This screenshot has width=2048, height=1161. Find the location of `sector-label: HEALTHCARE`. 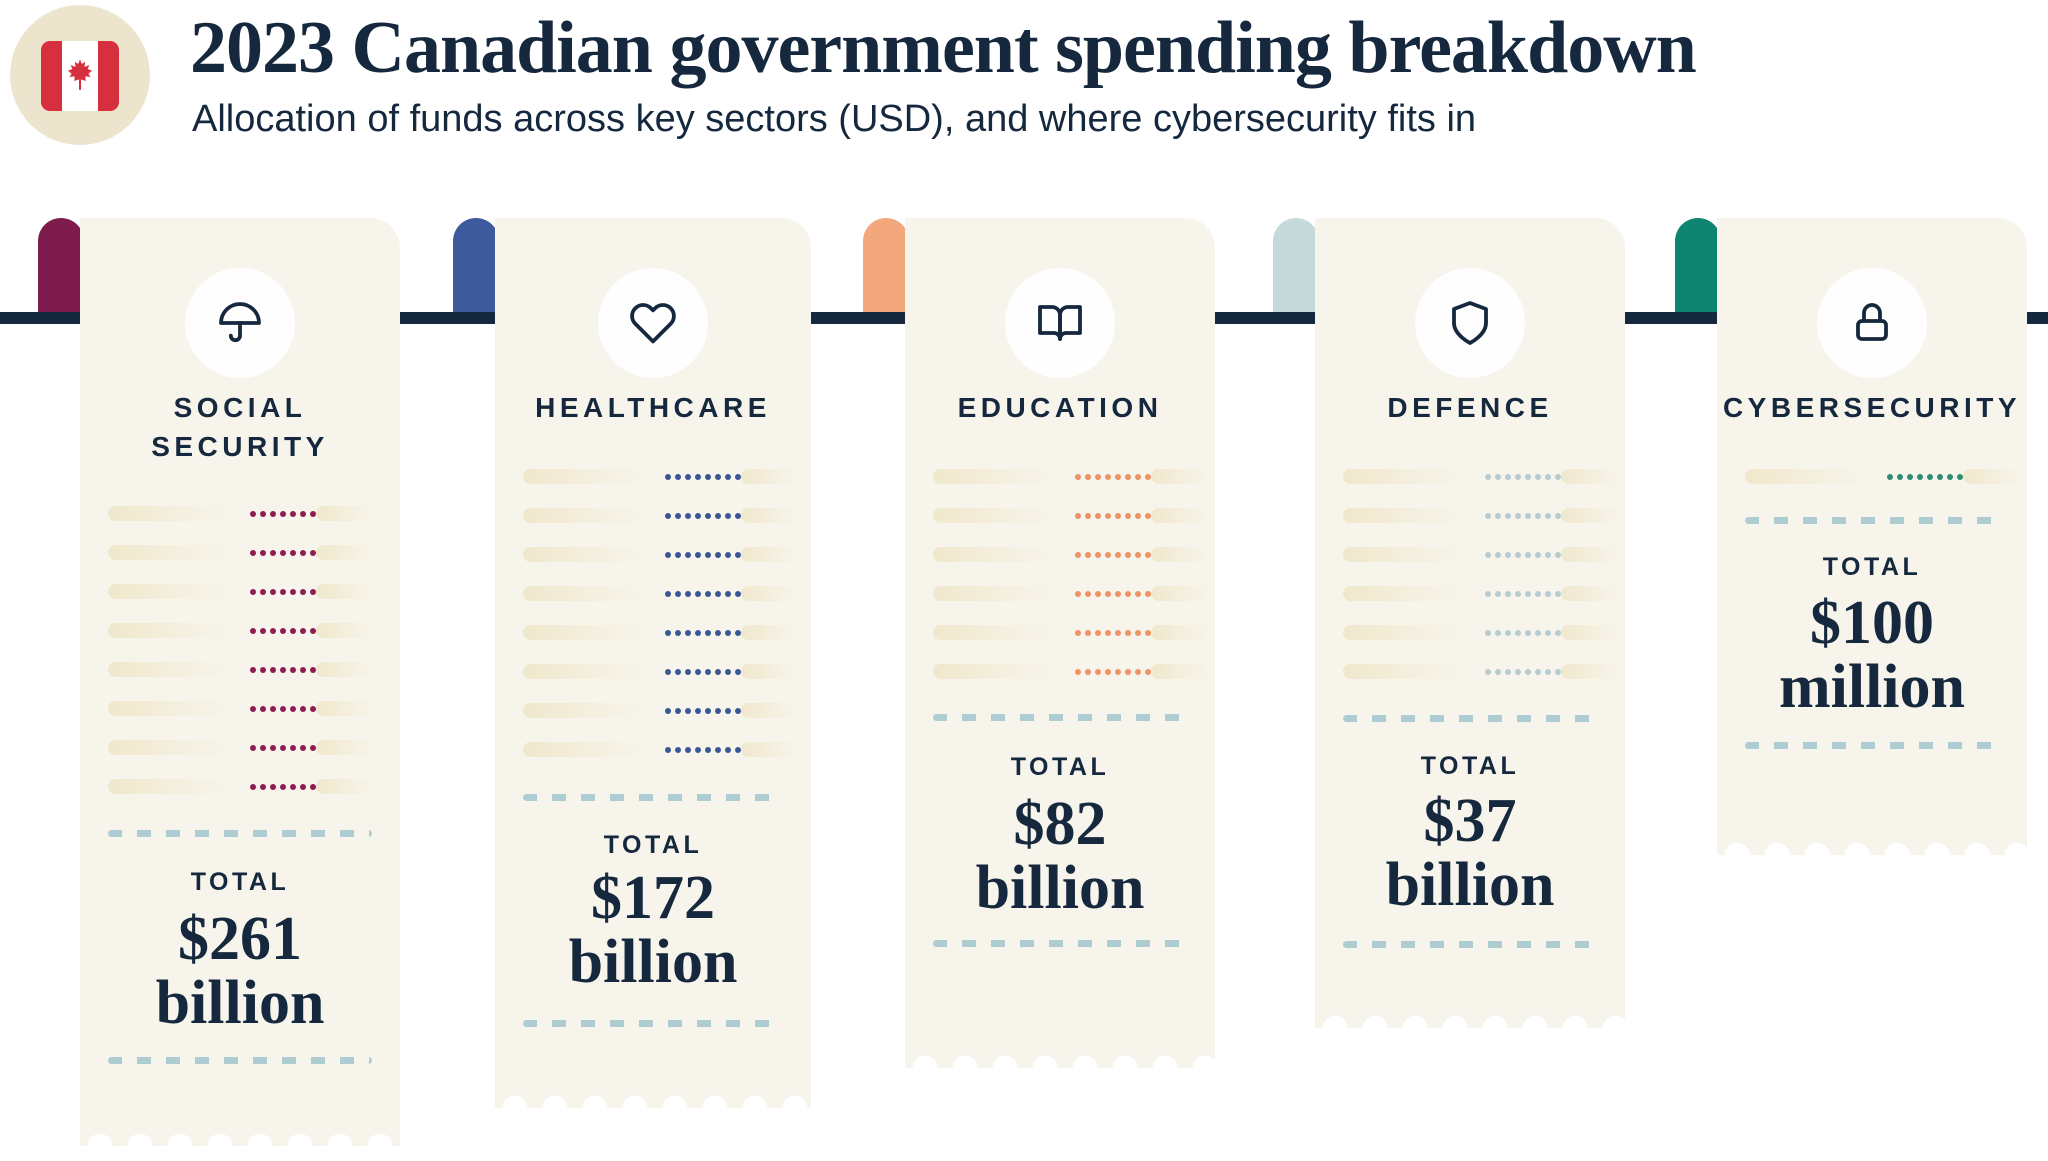

sector-label: HEALTHCARE is located at coordinates (653, 407).